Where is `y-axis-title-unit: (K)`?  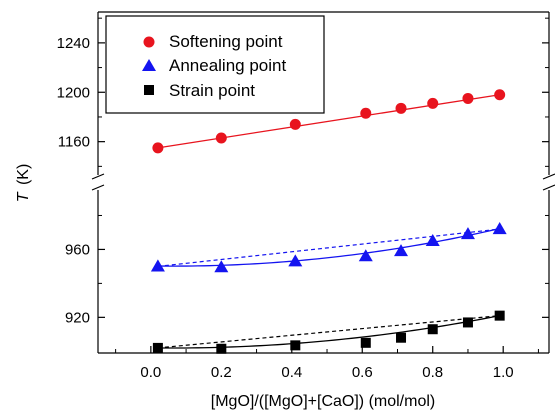 y-axis-title-unit: (K) is located at coordinates (23, 174).